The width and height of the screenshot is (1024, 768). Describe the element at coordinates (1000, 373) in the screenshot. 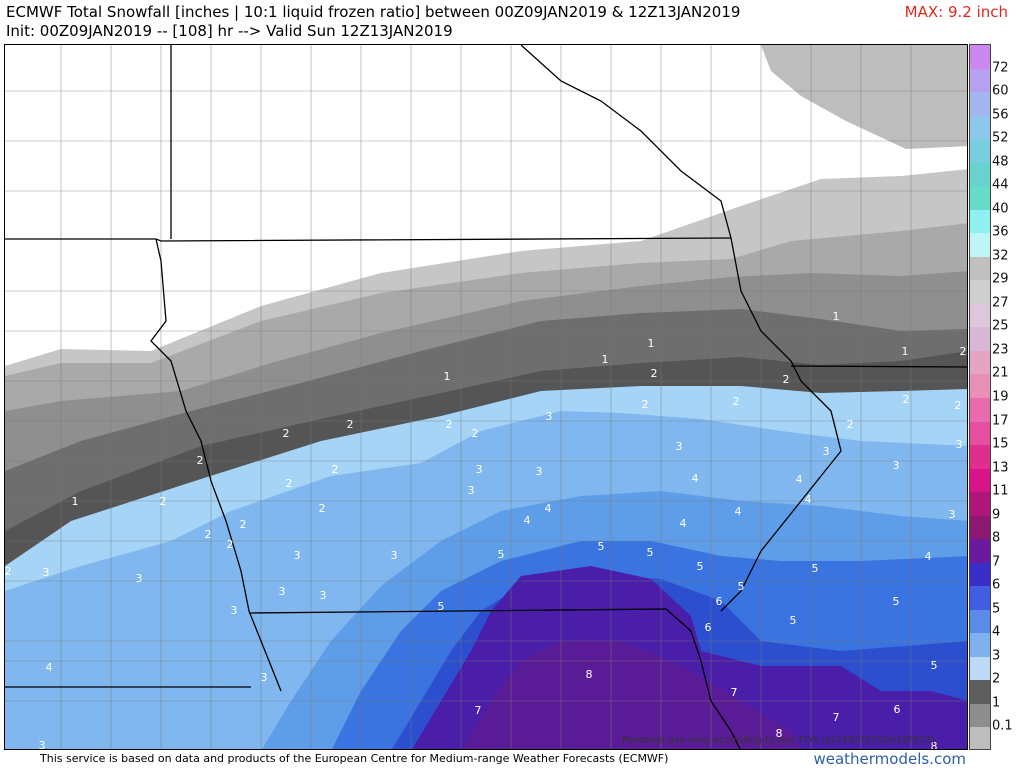

I see `colorbar-label: 21` at that location.